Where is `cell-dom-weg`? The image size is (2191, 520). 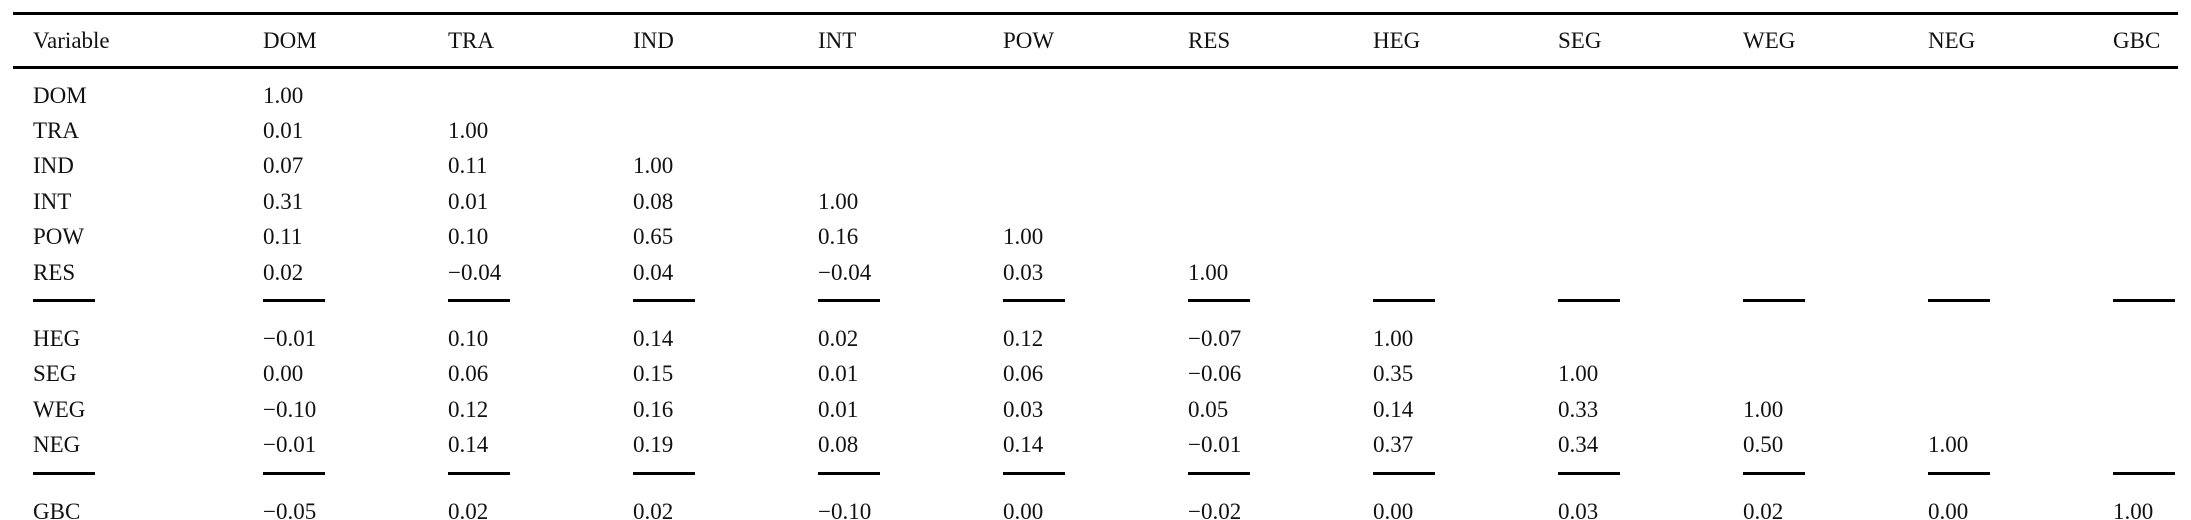
cell-dom-weg is located at coordinates (1815, 91).